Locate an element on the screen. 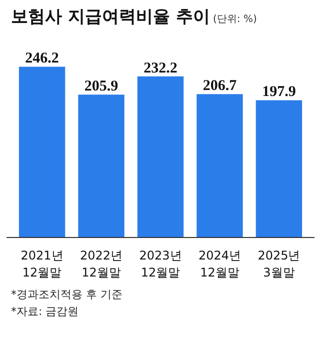 The image size is (320, 342). data-label: 197.9 is located at coordinates (279, 92).